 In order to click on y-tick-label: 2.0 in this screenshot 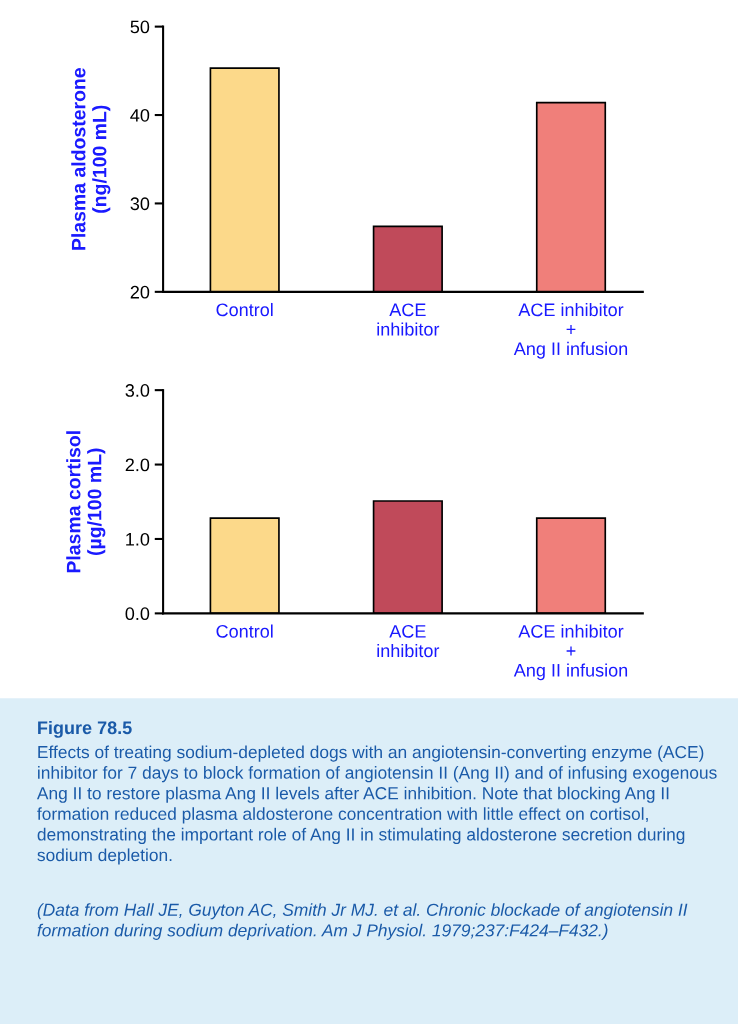, I will do `click(137, 465)`.